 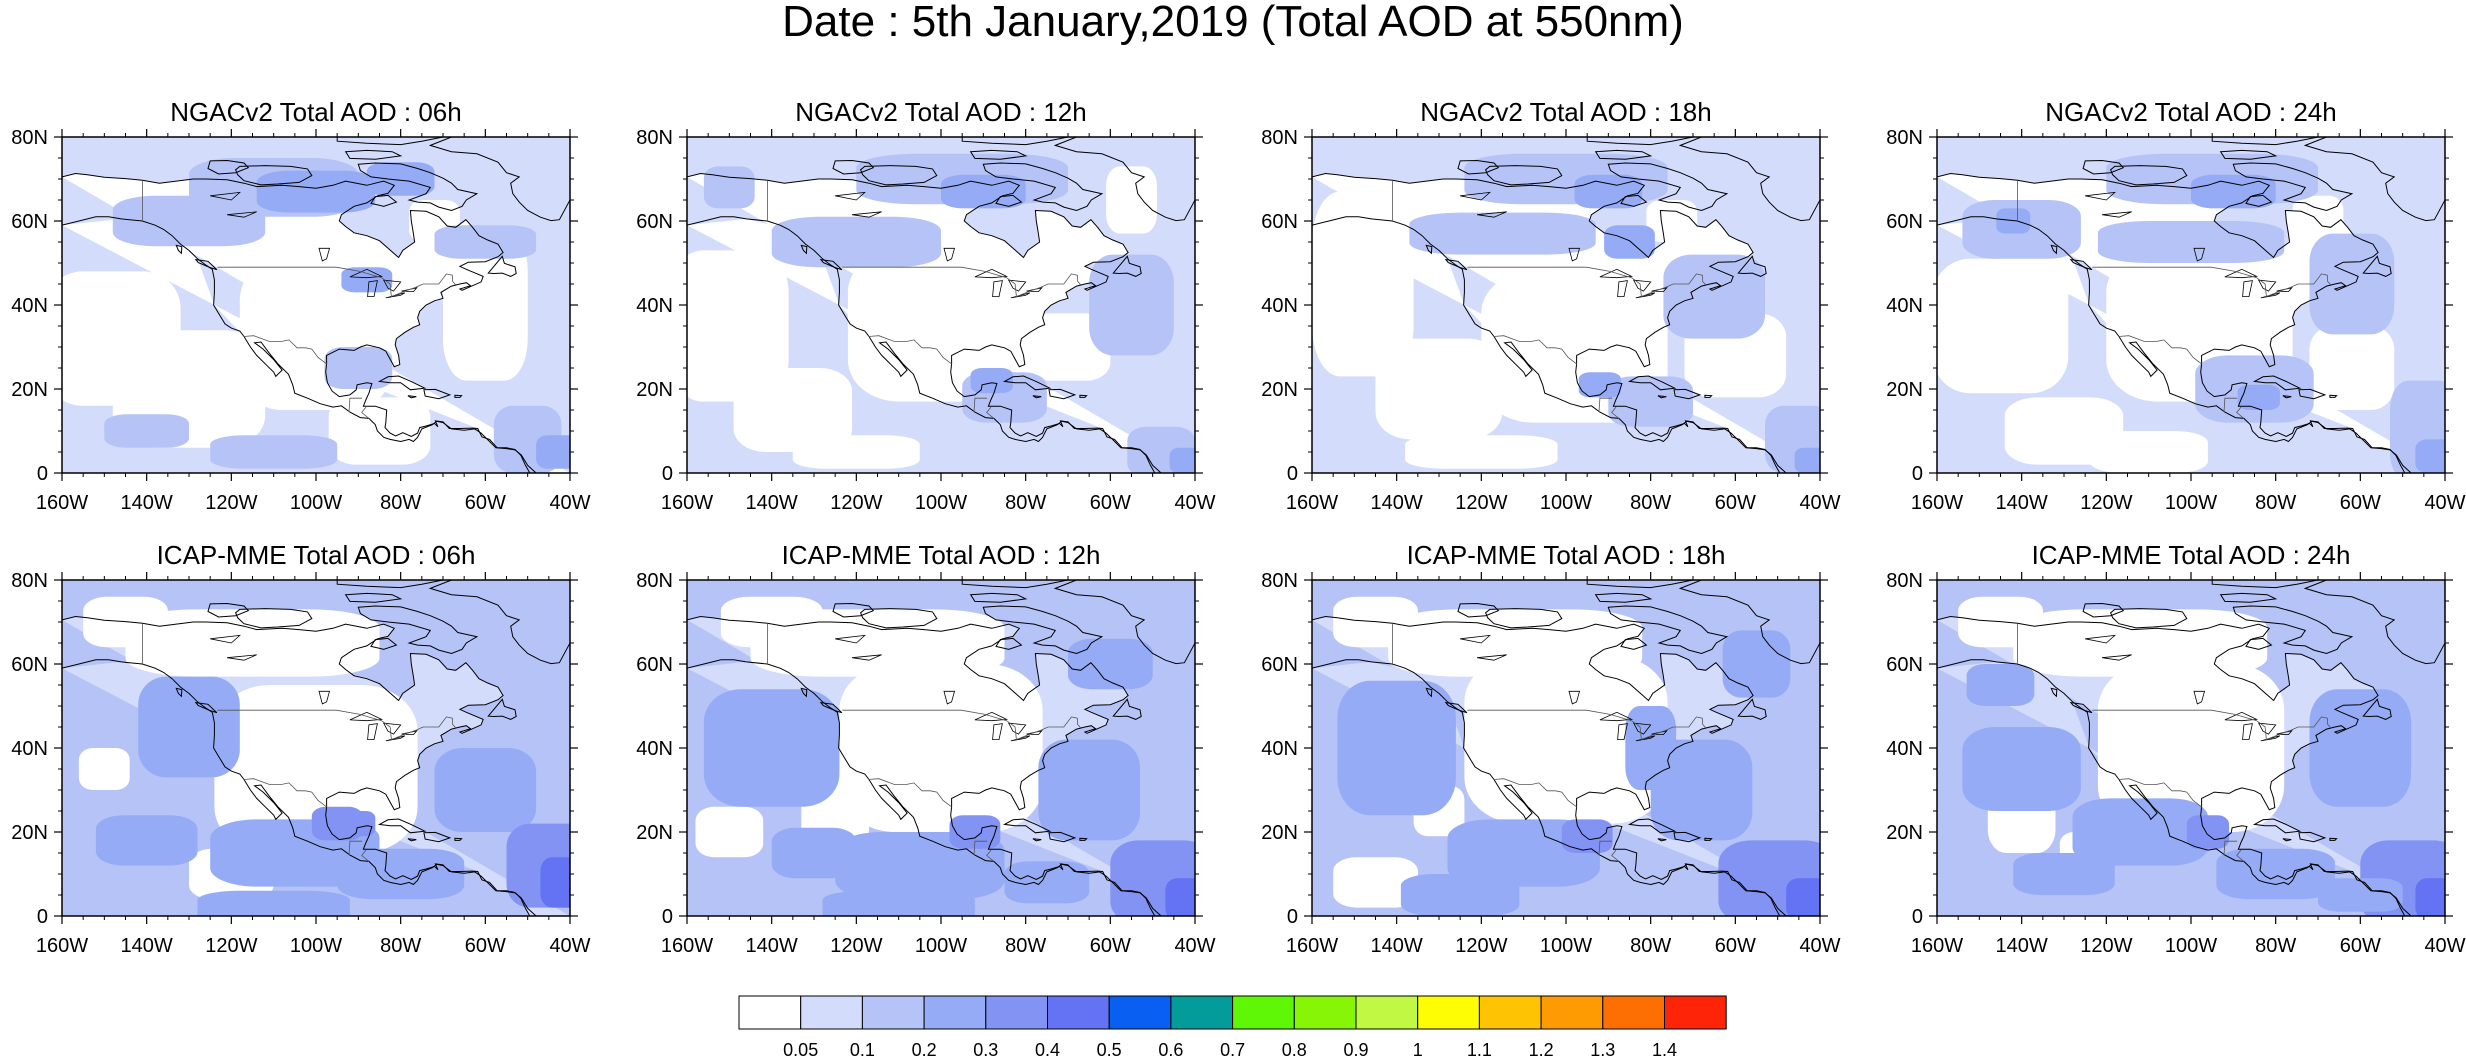 I want to click on x-tick-label: 120W, so click(x=2106, y=946).